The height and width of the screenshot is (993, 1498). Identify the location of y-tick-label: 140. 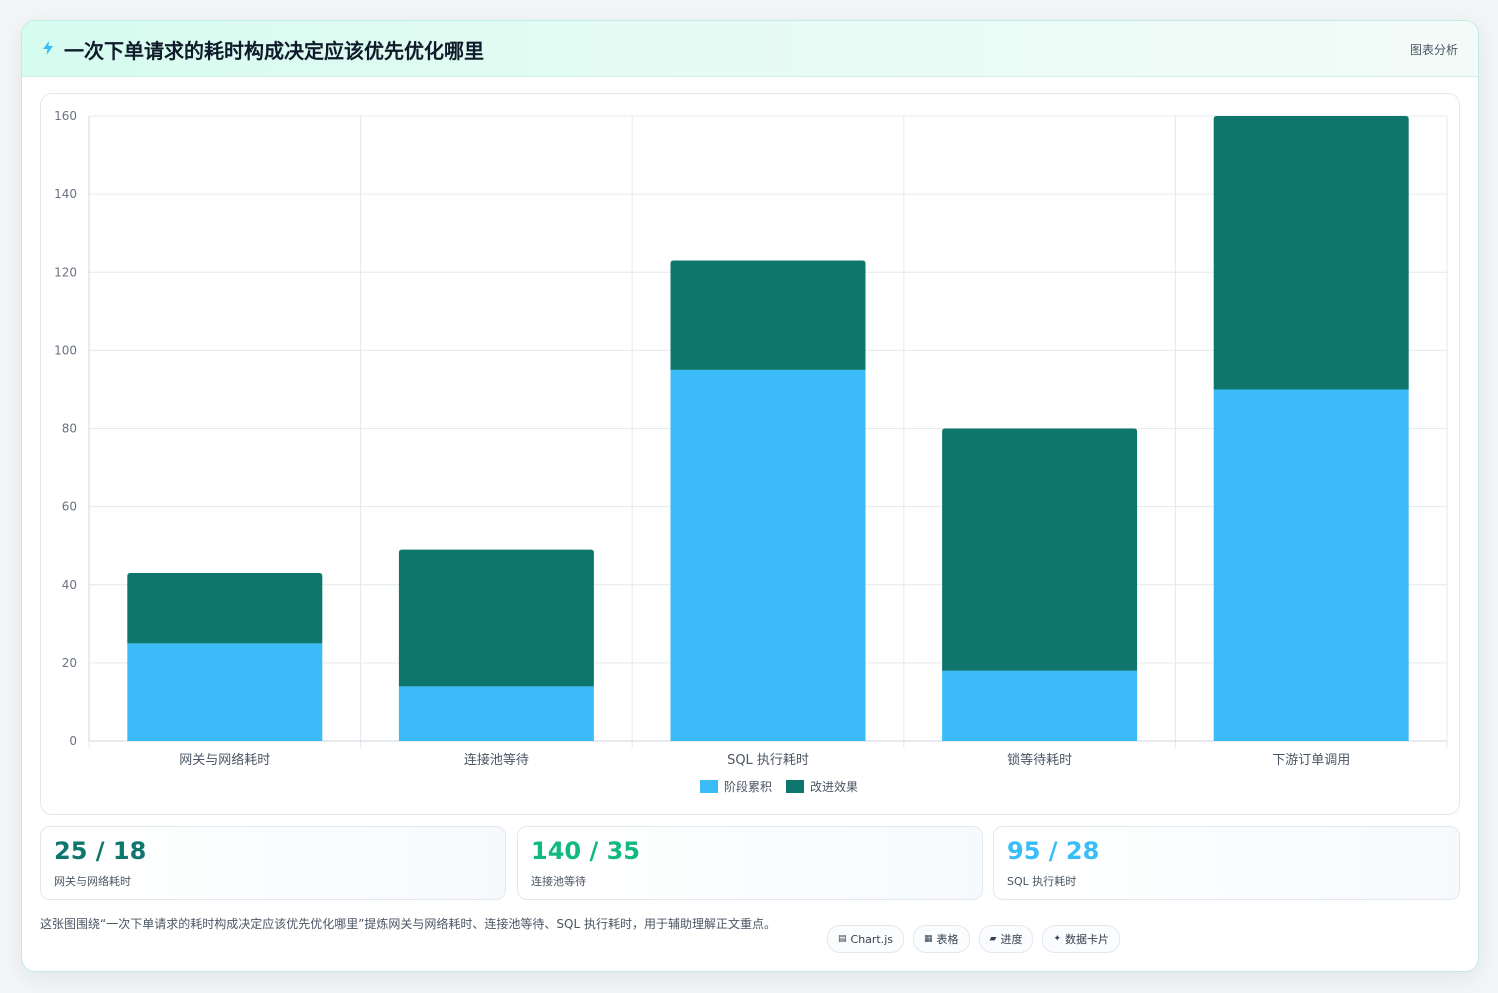
(65, 194).